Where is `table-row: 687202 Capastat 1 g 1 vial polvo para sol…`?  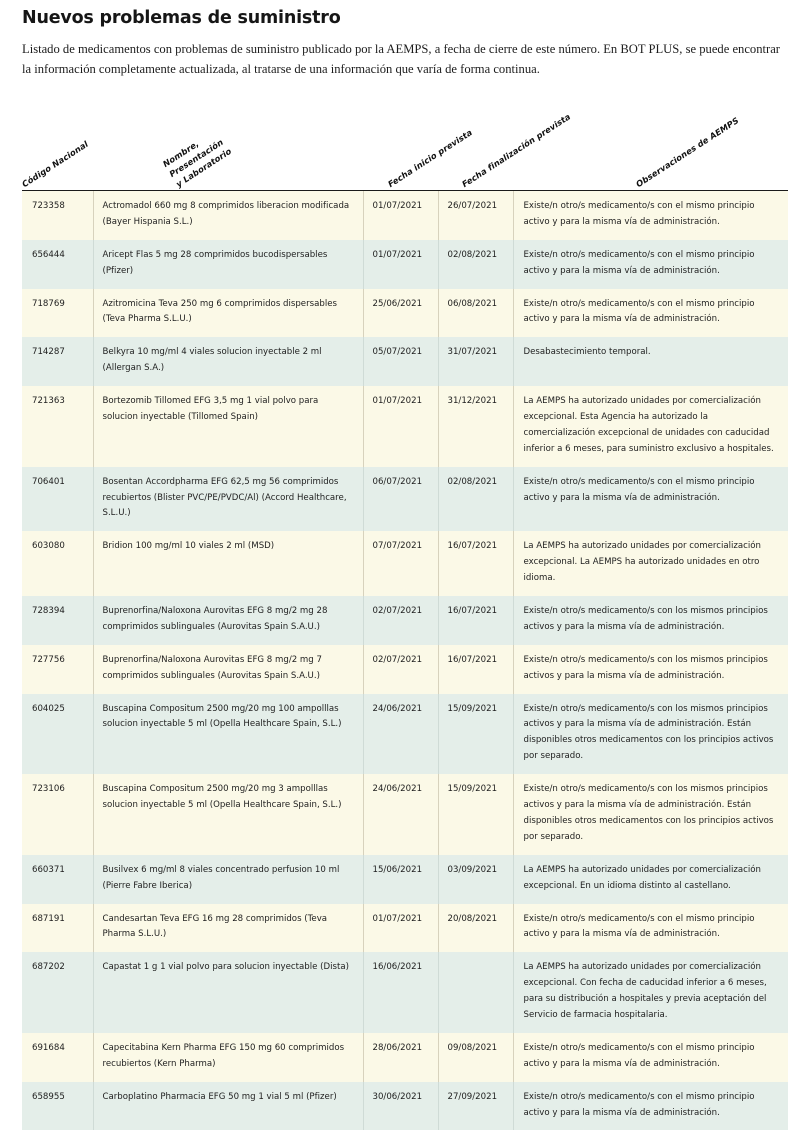 table-row: 687202 Capastat 1 g 1 vial polvo para sol… is located at coordinates (405, 992).